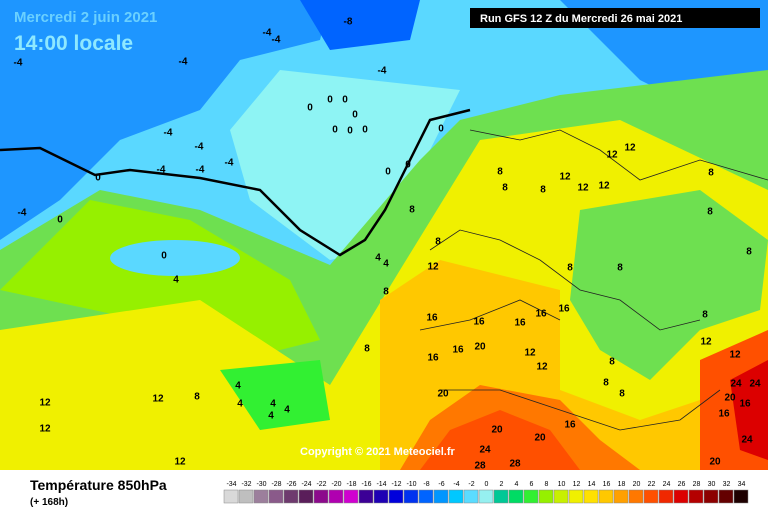 The width and height of the screenshot is (768, 512). I want to click on scale-tick-label: -32, so click(246, 484).